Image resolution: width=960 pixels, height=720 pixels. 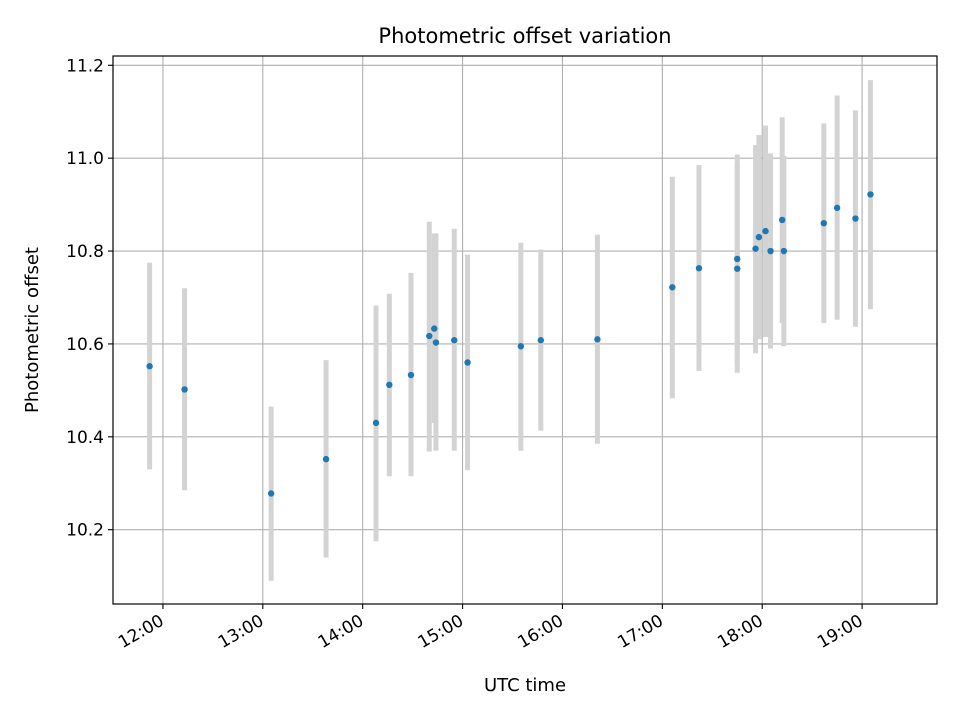 I want to click on x-tick-label: 18:00, so click(x=740, y=632).